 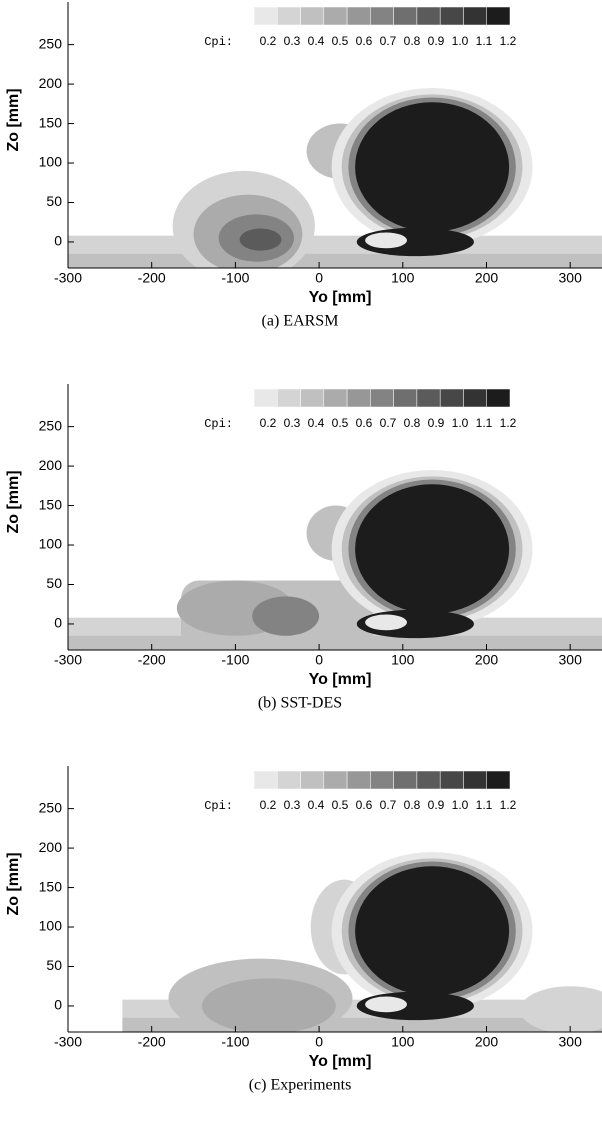 I want to click on colorbar-tick-label: 0.9, so click(x=436, y=423).